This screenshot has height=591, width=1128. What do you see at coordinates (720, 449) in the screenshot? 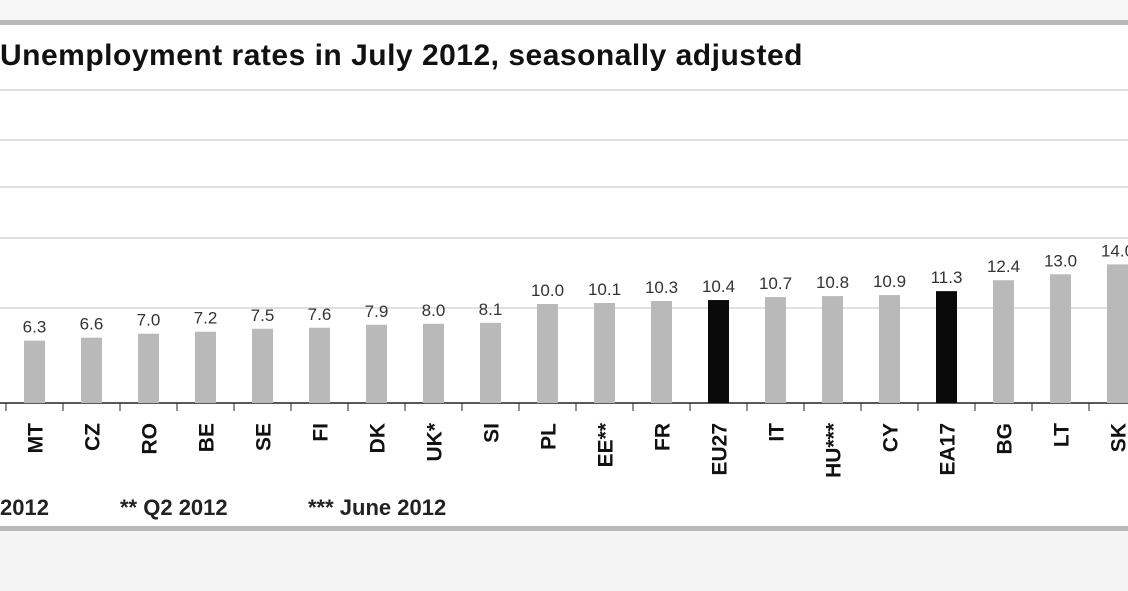
I see `x-tick-label: EU27` at bounding box center [720, 449].